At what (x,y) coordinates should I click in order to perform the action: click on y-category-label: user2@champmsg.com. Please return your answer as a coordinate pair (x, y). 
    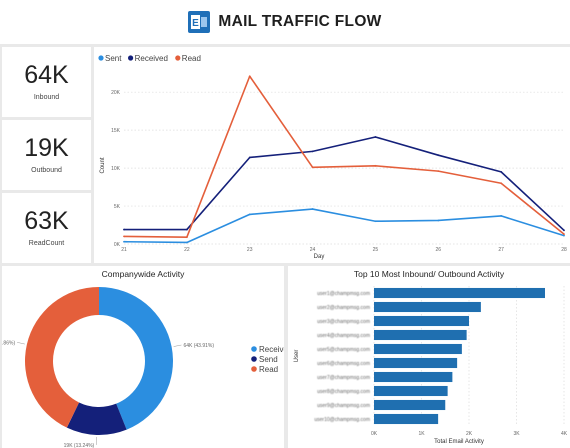
    Looking at the image, I should click on (343, 308).